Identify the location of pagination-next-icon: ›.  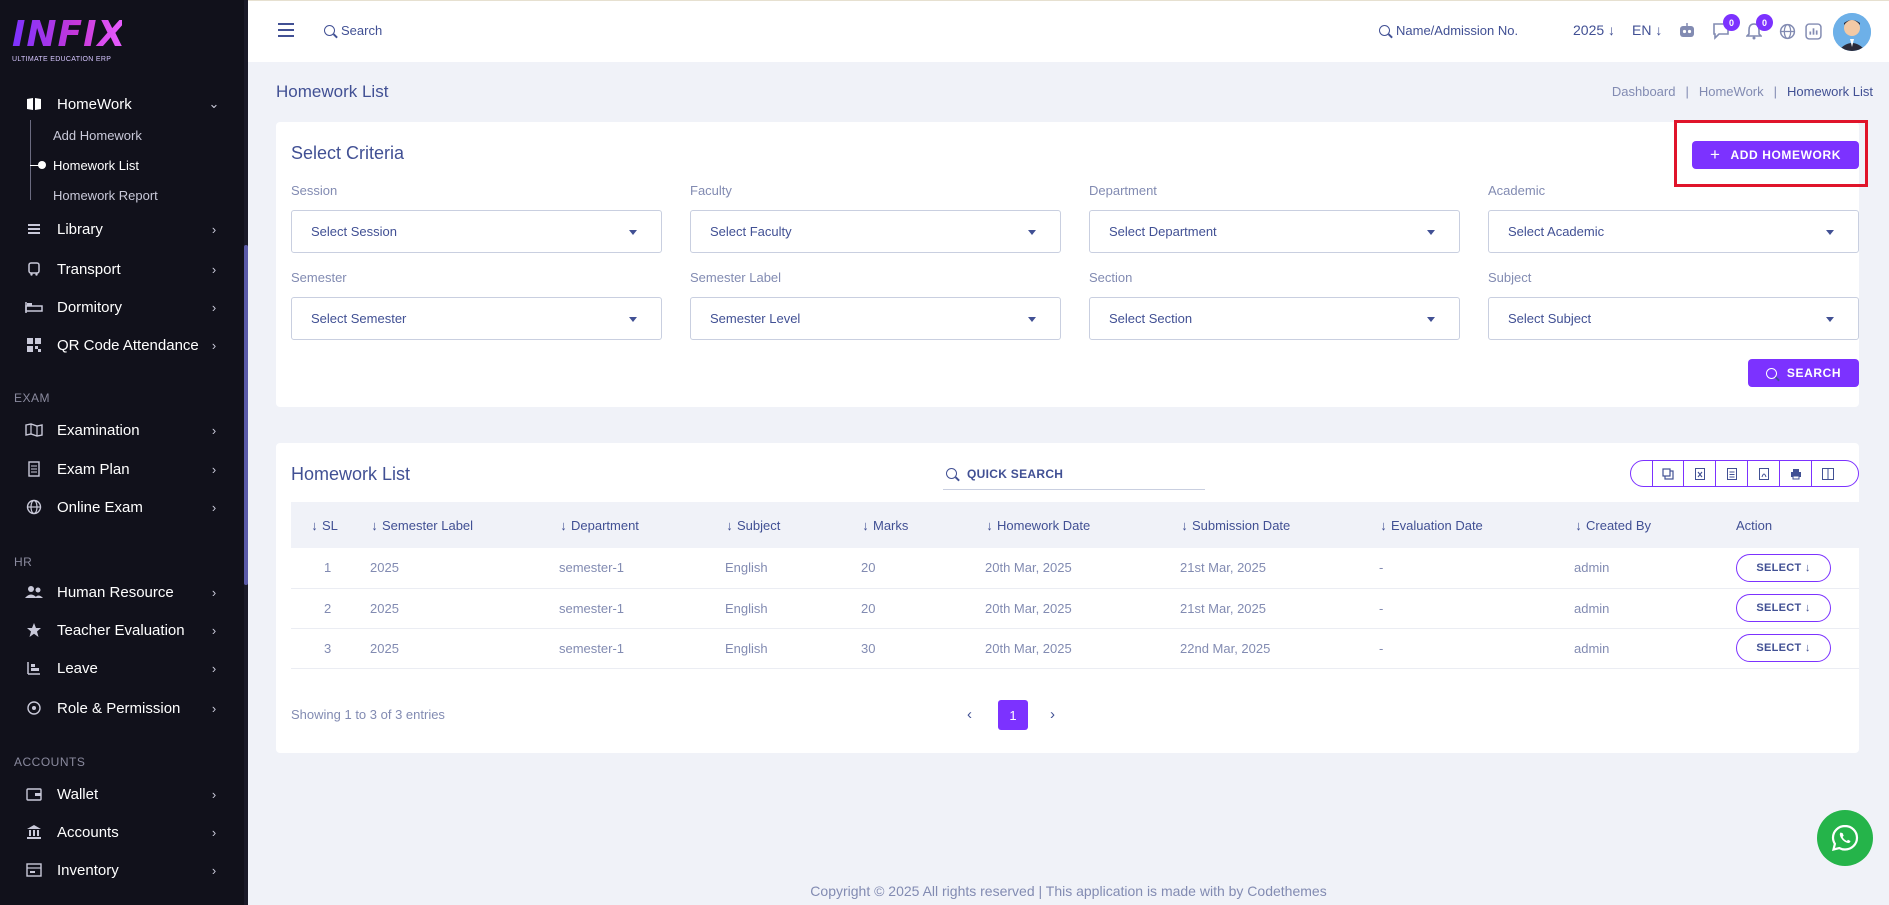
(1052, 714).